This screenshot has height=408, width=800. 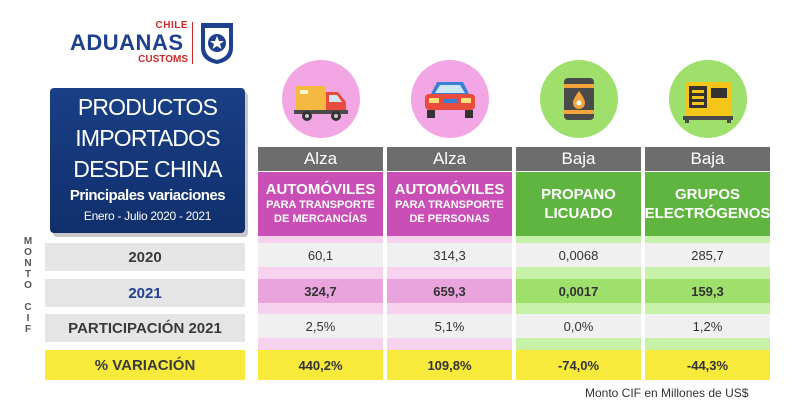 What do you see at coordinates (145, 257) in the screenshot?
I see `row-label-2020: 2020` at bounding box center [145, 257].